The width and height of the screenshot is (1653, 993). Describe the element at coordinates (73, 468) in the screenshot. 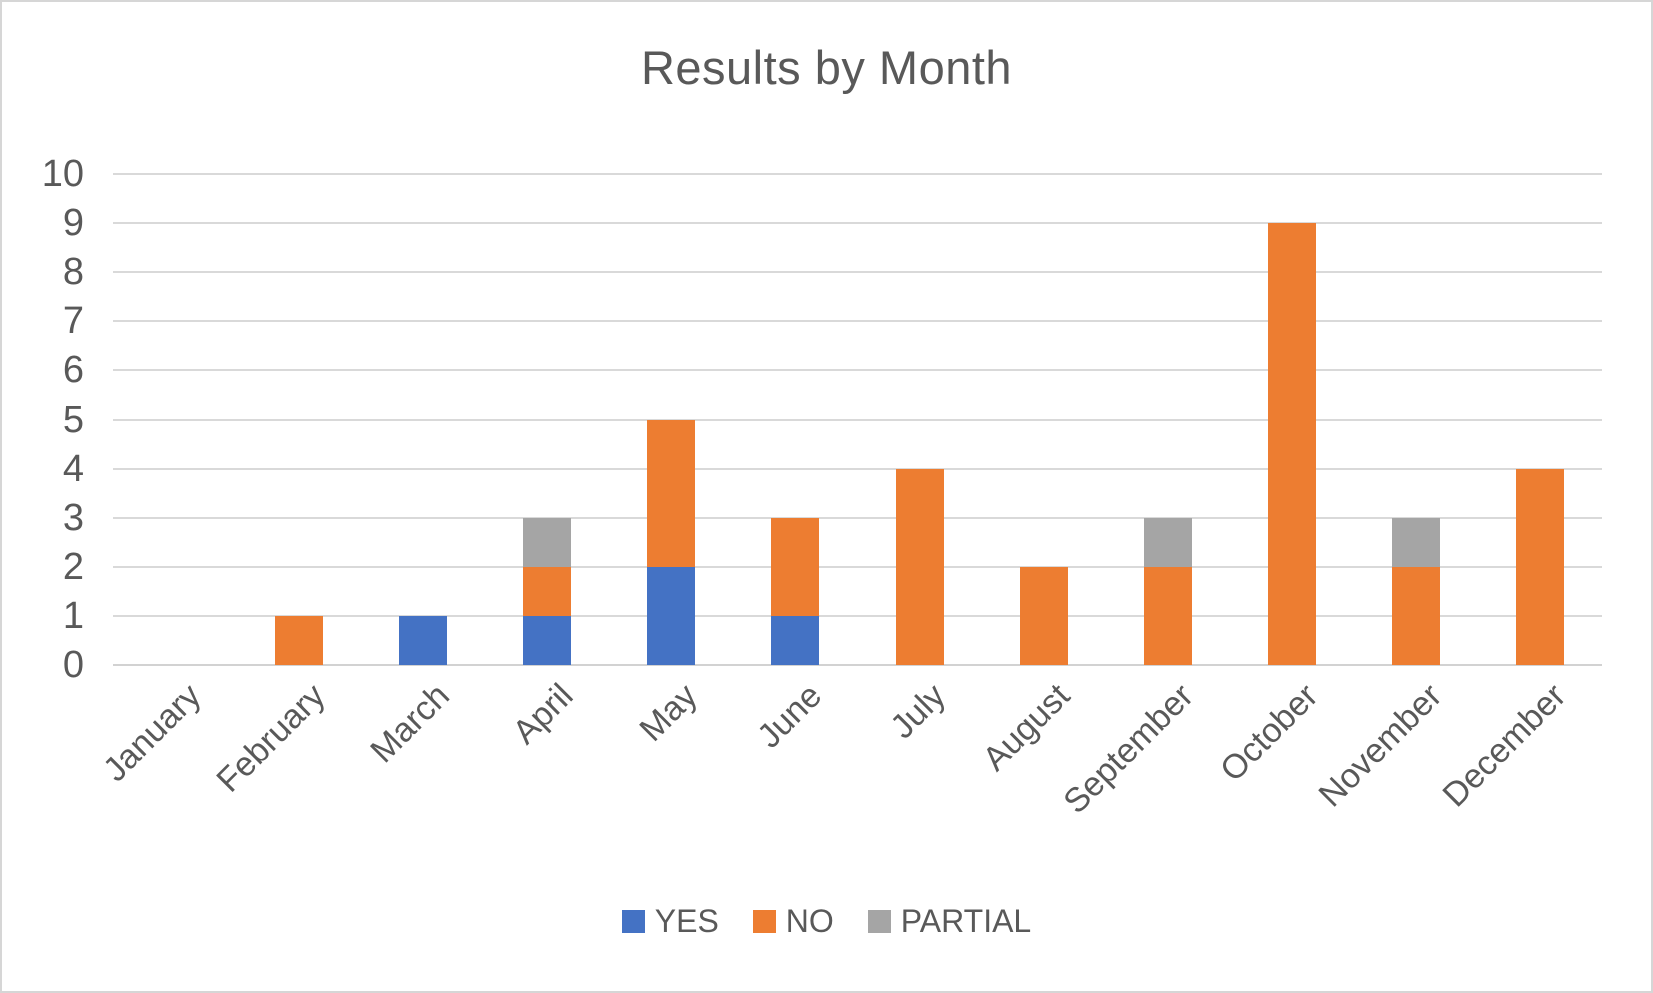

I see `y-axis-tick-label: 4` at that location.